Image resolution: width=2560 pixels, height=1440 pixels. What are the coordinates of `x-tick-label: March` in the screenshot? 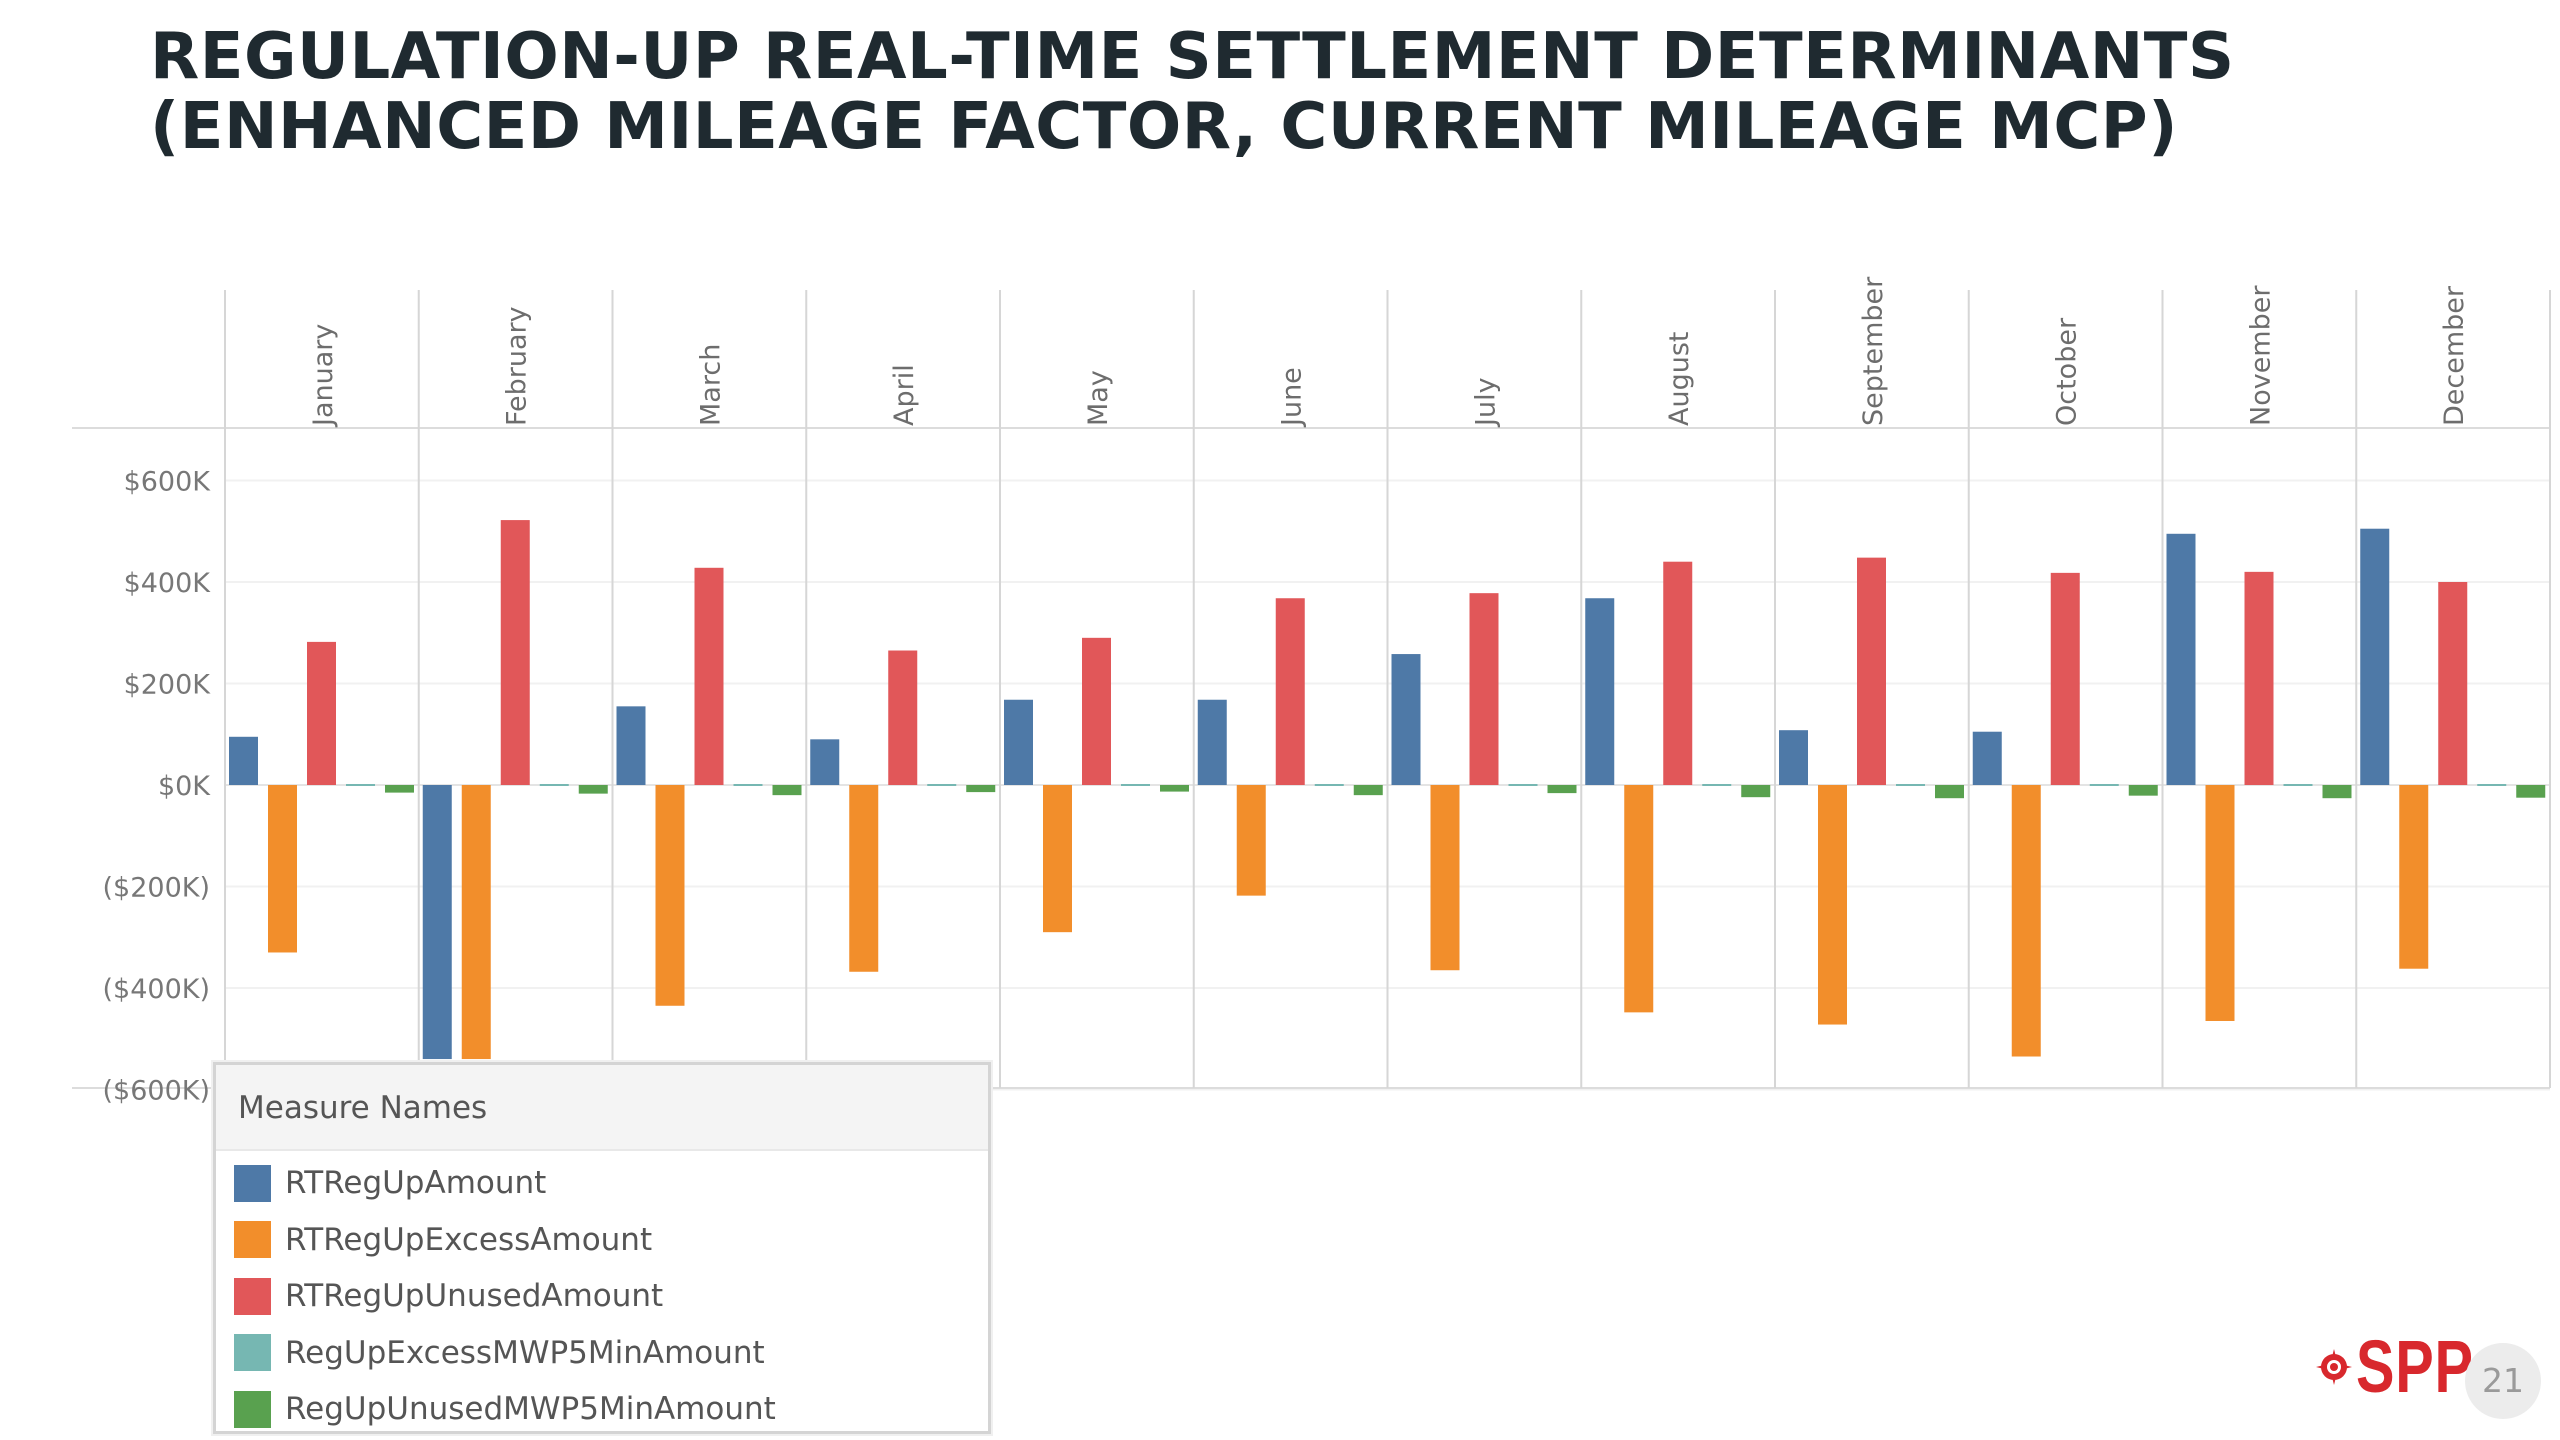 It's located at (710, 385).